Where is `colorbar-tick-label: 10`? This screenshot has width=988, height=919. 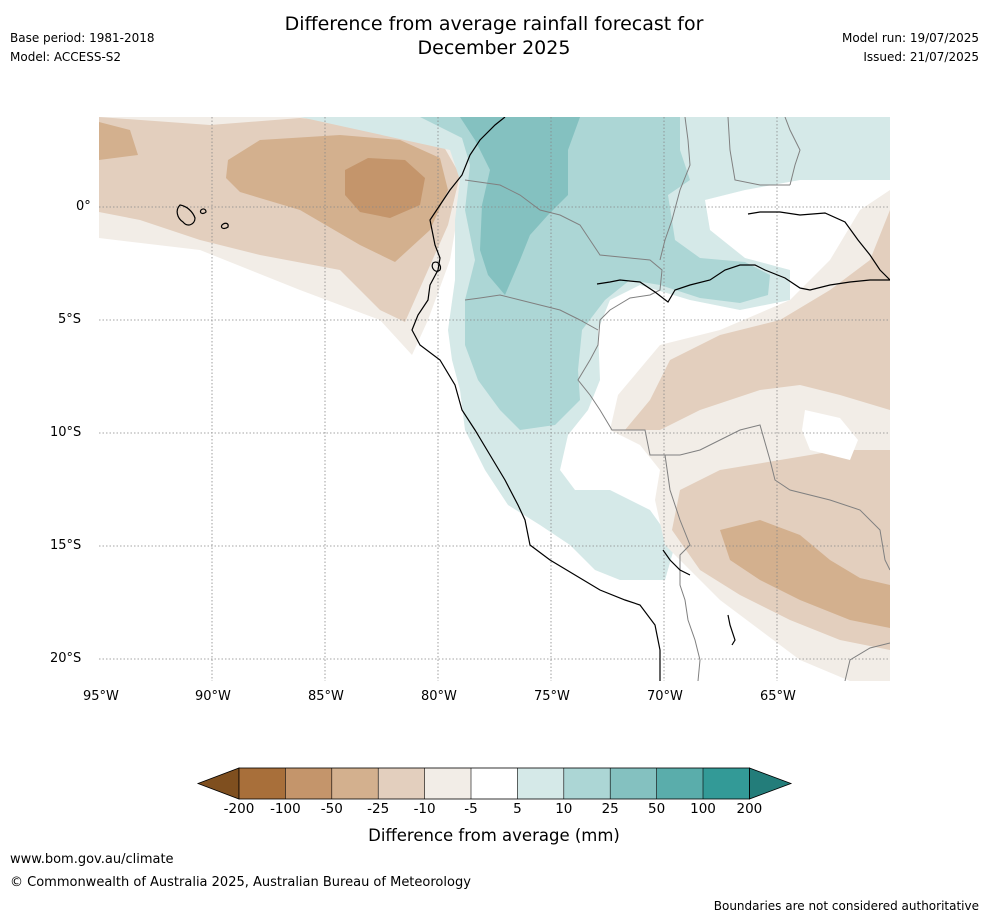 colorbar-tick-label: 10 is located at coordinates (564, 809).